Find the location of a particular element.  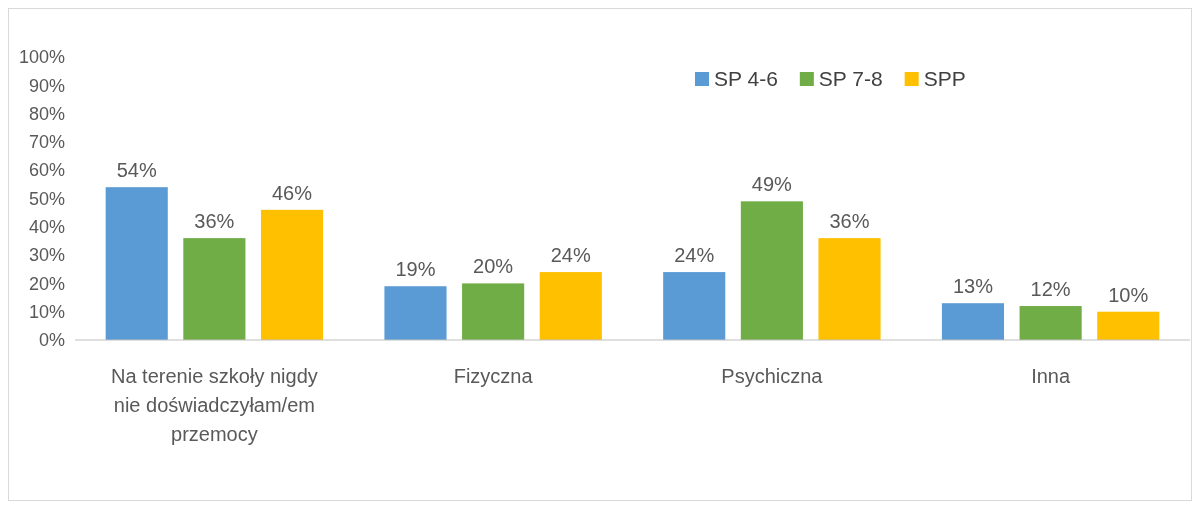

y-tick-label: 0% is located at coordinates (51, 340).